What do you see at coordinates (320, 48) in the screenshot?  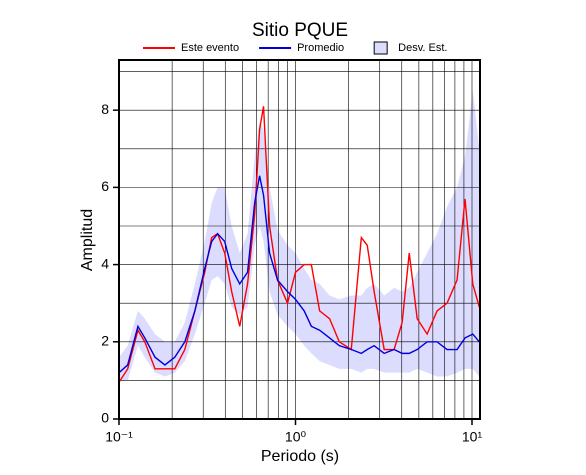 I see `legend-label: Promedio` at bounding box center [320, 48].